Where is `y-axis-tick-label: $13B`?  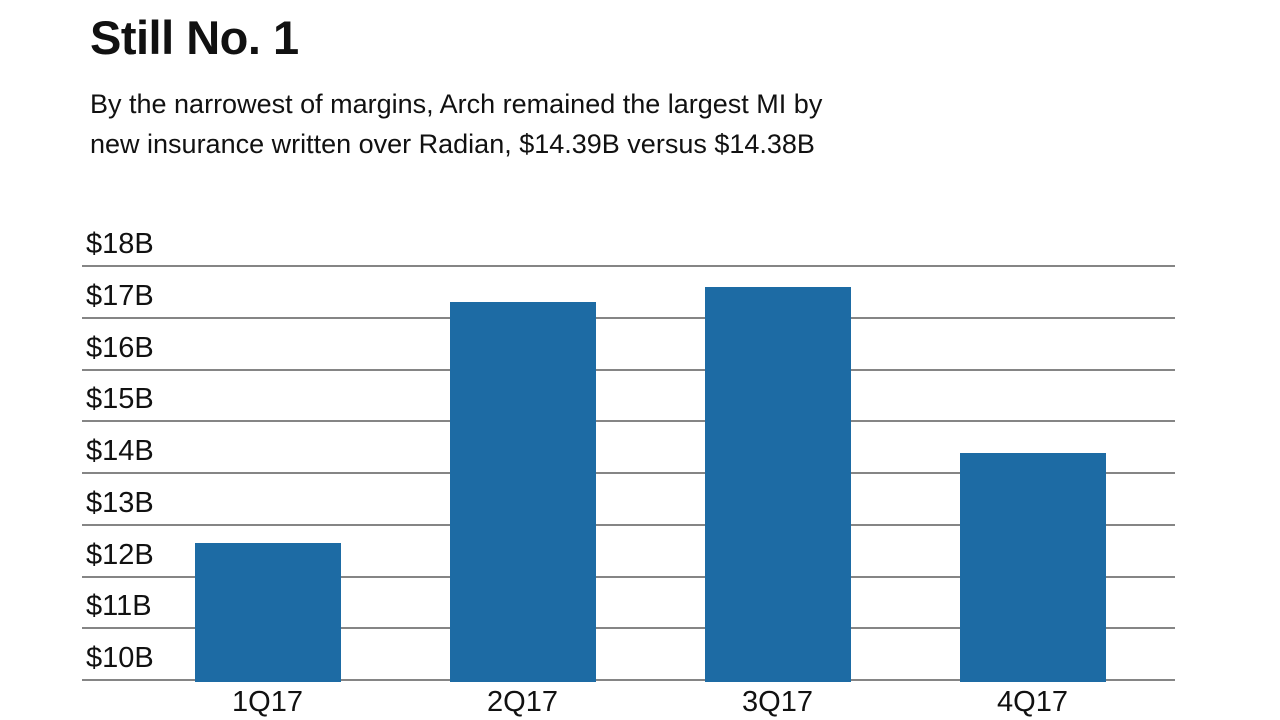
y-axis-tick-label: $13B is located at coordinates (120, 502).